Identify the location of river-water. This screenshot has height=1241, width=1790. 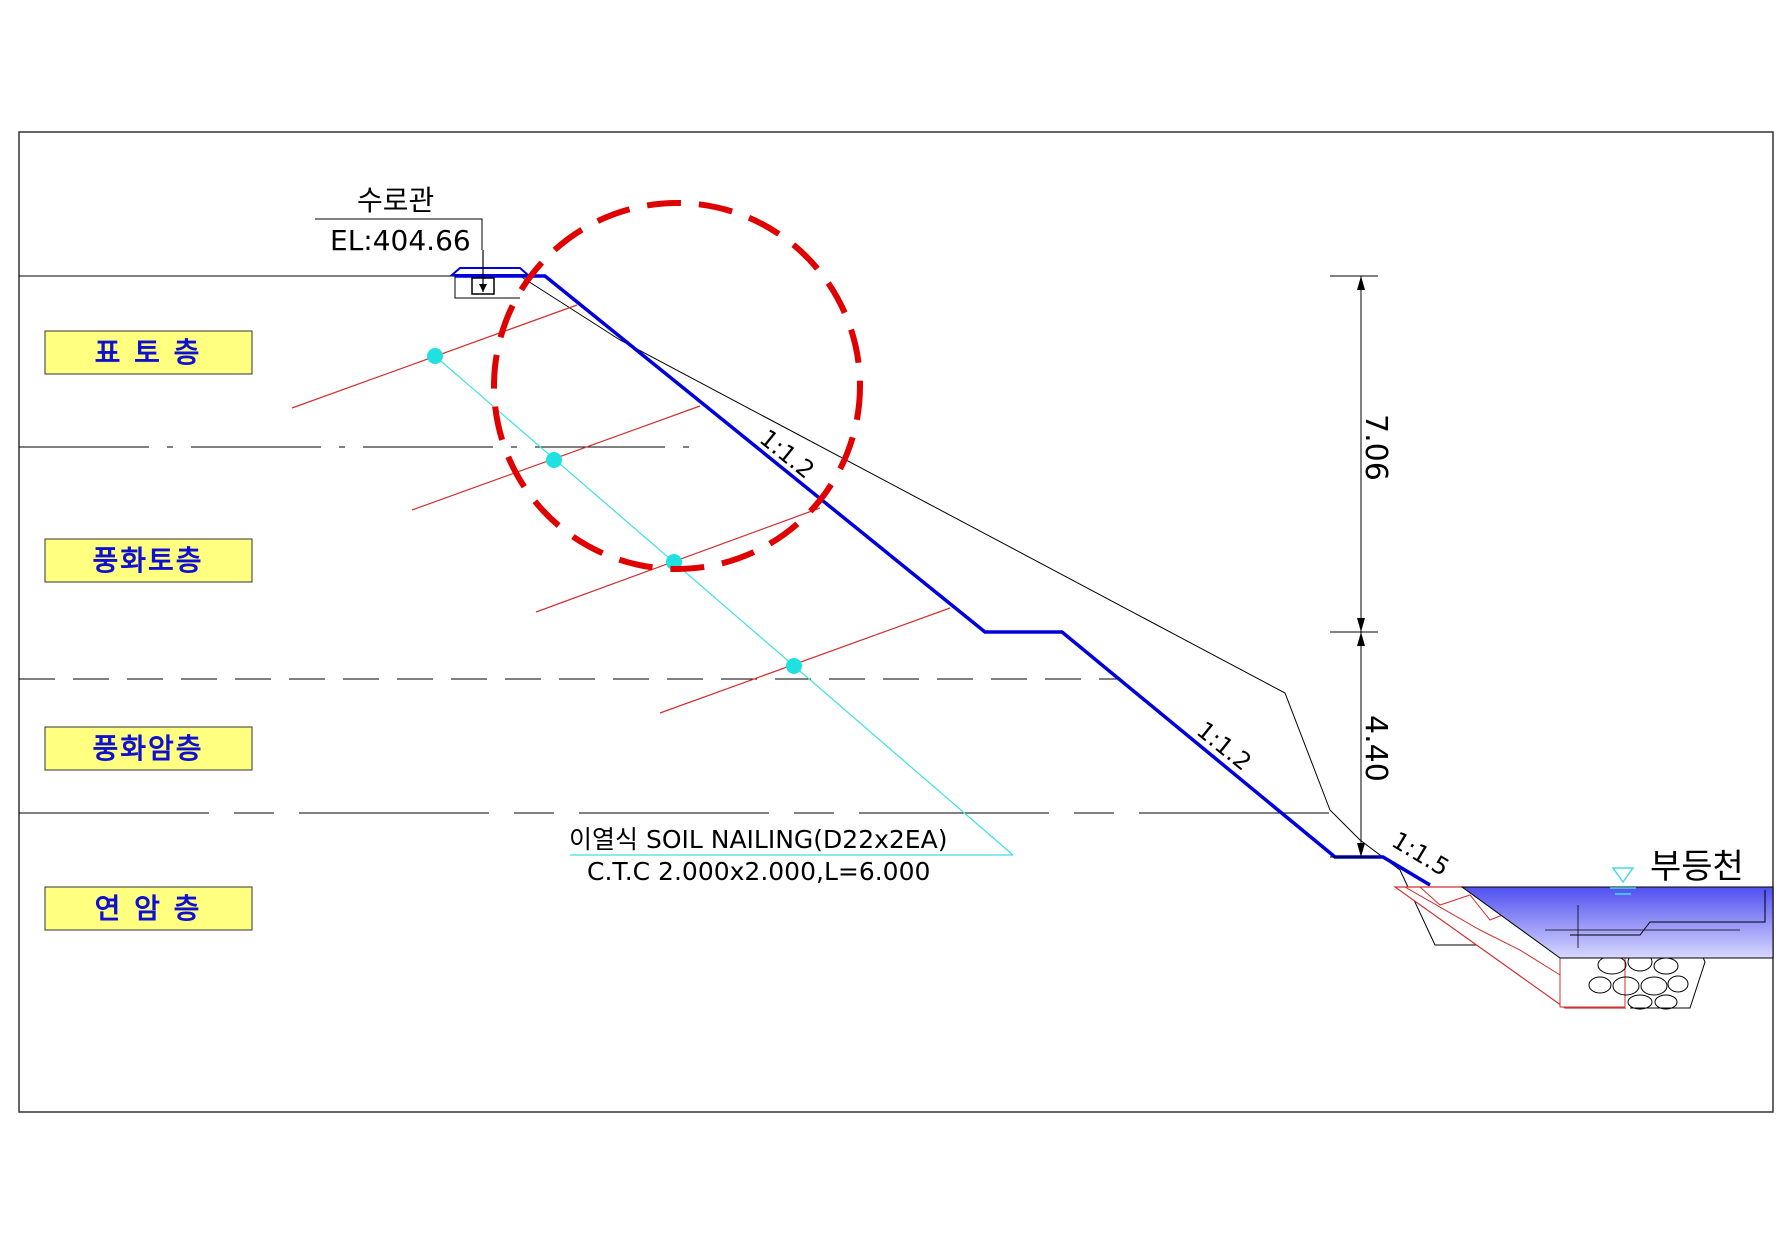
(1617, 922).